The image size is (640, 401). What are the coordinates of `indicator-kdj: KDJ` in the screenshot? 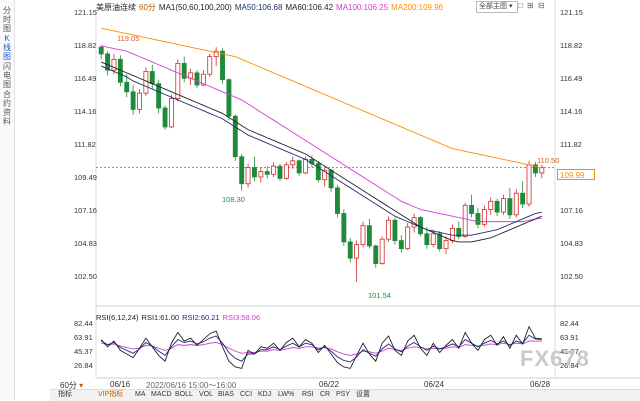 It's located at (265, 394).